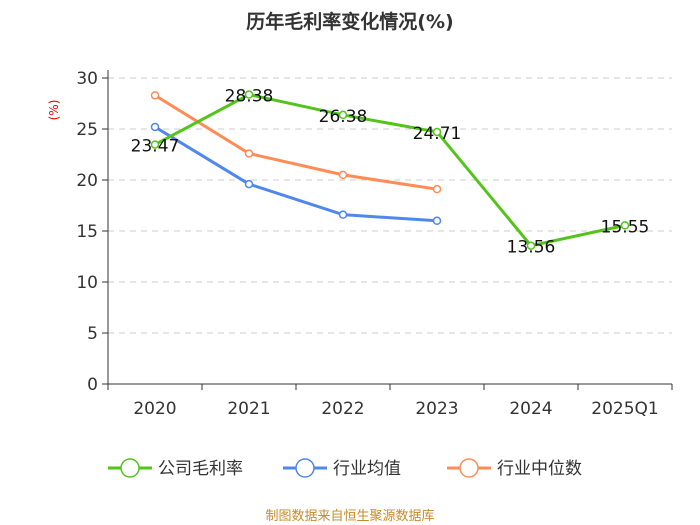 This screenshot has height=525, width=700. I want to click on x-tick-label: 2021, so click(248, 409).